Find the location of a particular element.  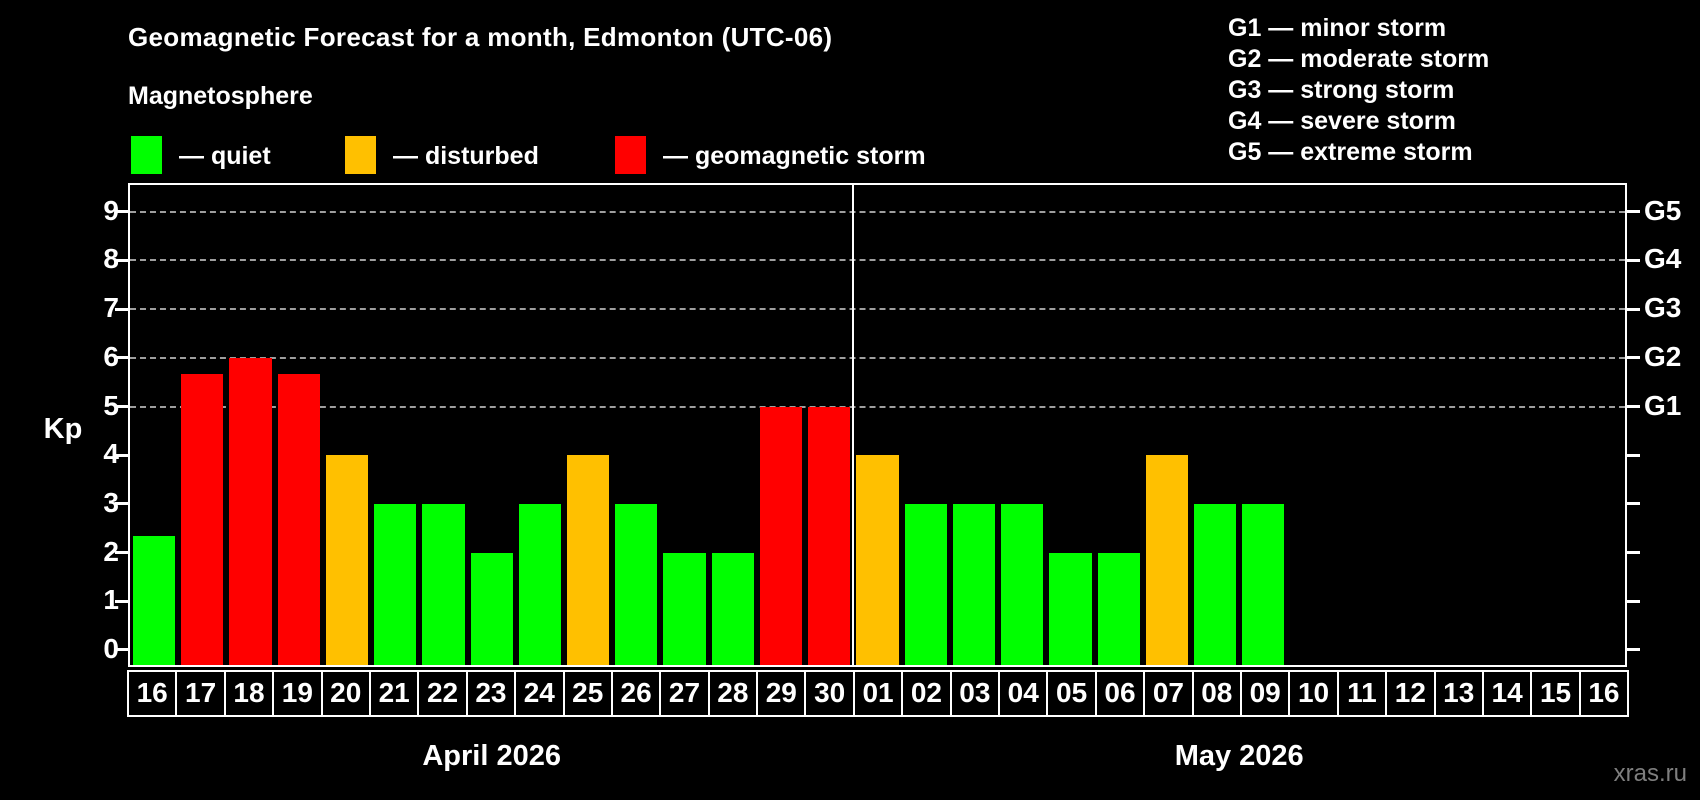

day-label-cell: 06 is located at coordinates (1121, 693).